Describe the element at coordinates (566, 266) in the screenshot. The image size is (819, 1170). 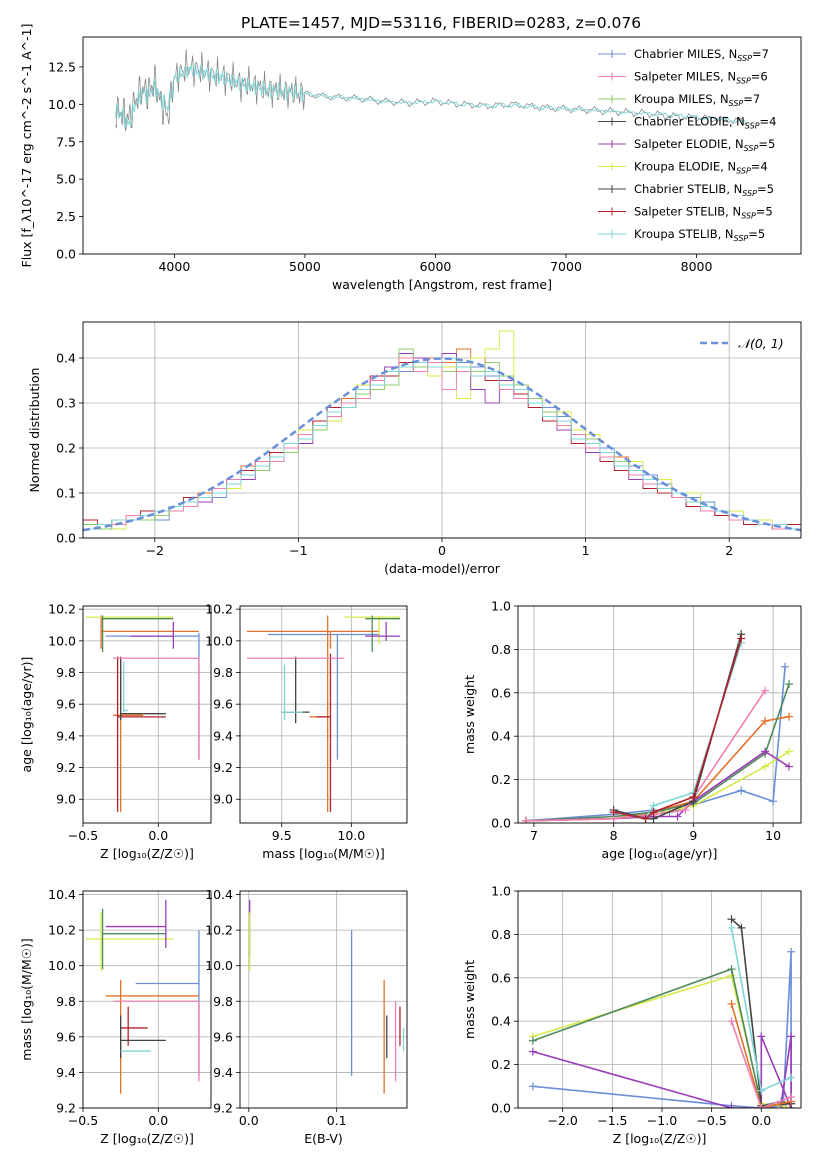
I see `x-tick-label: 7000` at that location.